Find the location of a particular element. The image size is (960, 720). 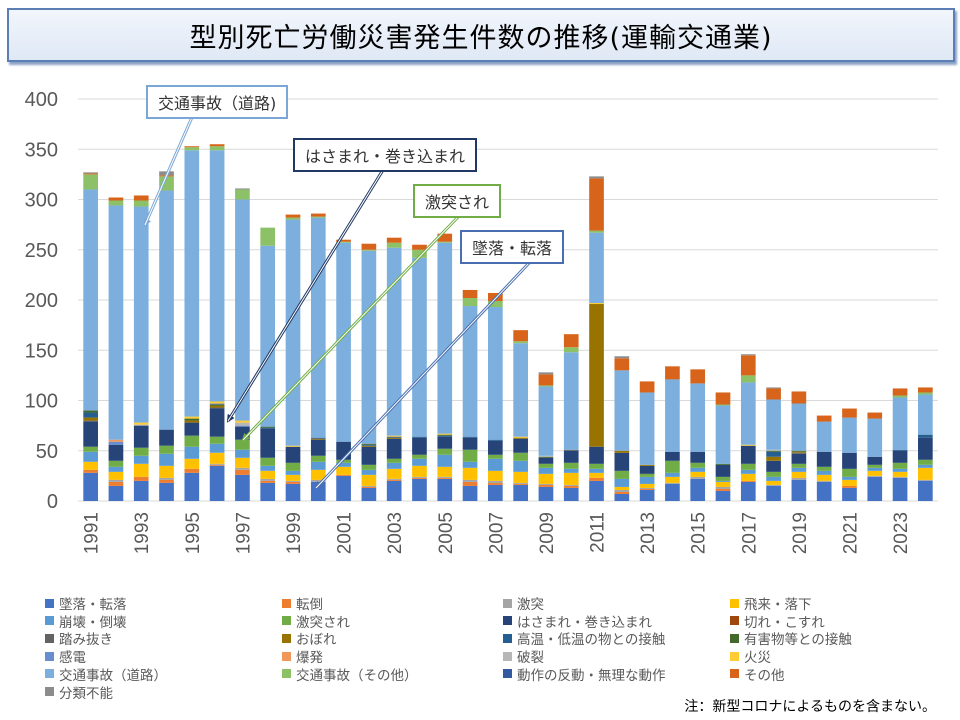

legend-label: 有害物等との接触 is located at coordinates (798, 640).